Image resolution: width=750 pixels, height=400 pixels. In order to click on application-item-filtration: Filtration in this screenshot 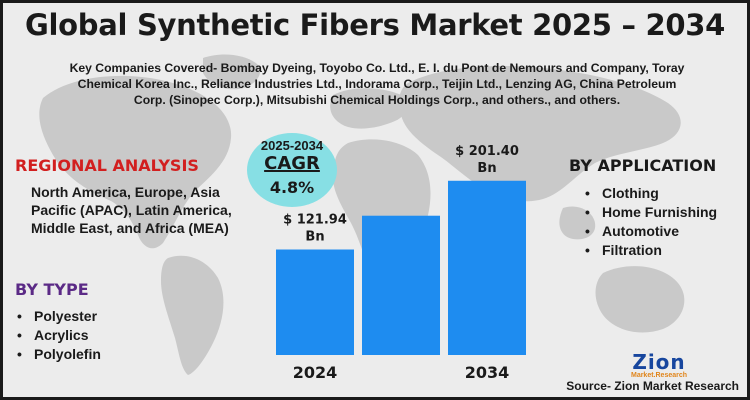, I will do `click(651, 250)`.